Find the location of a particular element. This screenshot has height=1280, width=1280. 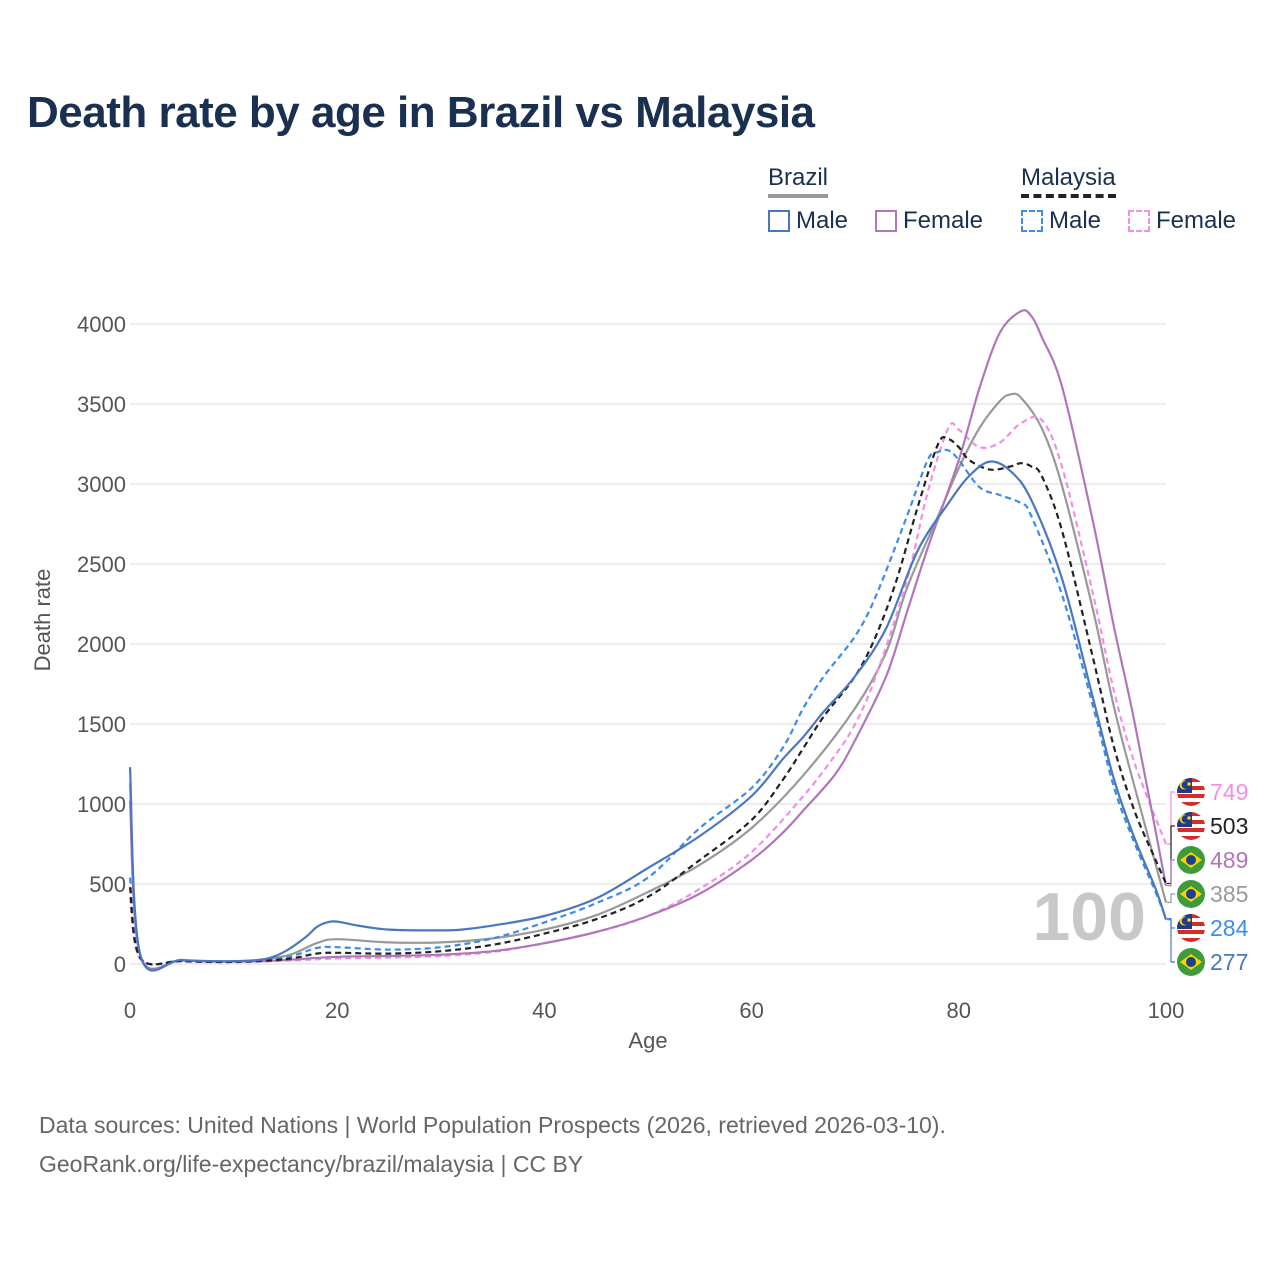

legend-brazil-header: Brazil is located at coordinates (798, 181).